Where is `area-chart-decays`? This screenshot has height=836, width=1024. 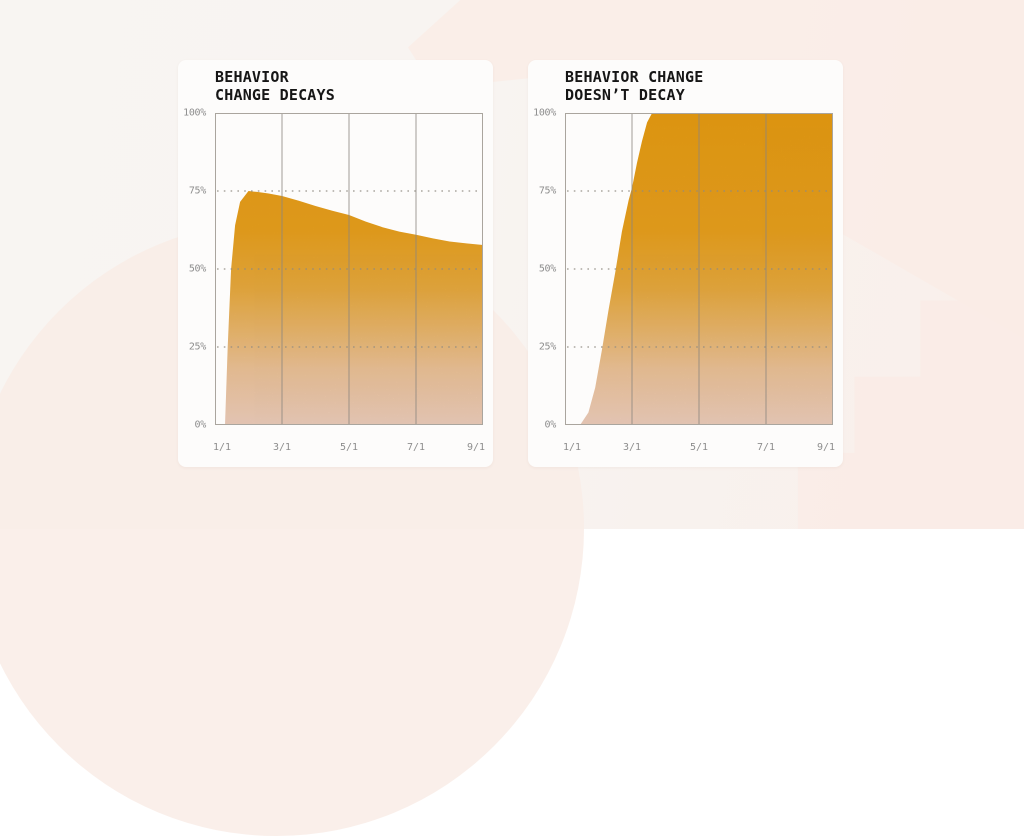
area-chart-decays is located at coordinates (349, 269).